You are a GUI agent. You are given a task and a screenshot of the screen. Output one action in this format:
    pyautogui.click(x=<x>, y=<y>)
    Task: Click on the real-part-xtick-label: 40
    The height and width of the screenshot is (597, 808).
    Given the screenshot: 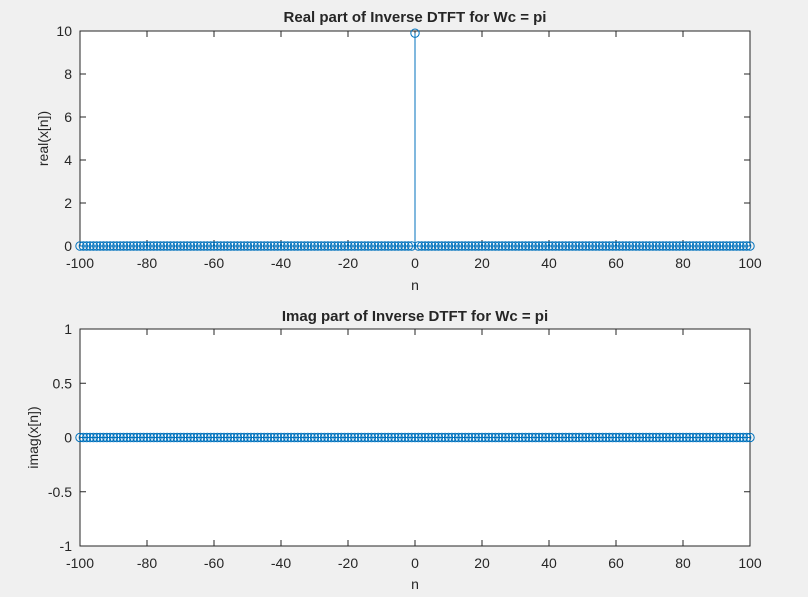 What is the action you would take?
    pyautogui.click(x=549, y=263)
    